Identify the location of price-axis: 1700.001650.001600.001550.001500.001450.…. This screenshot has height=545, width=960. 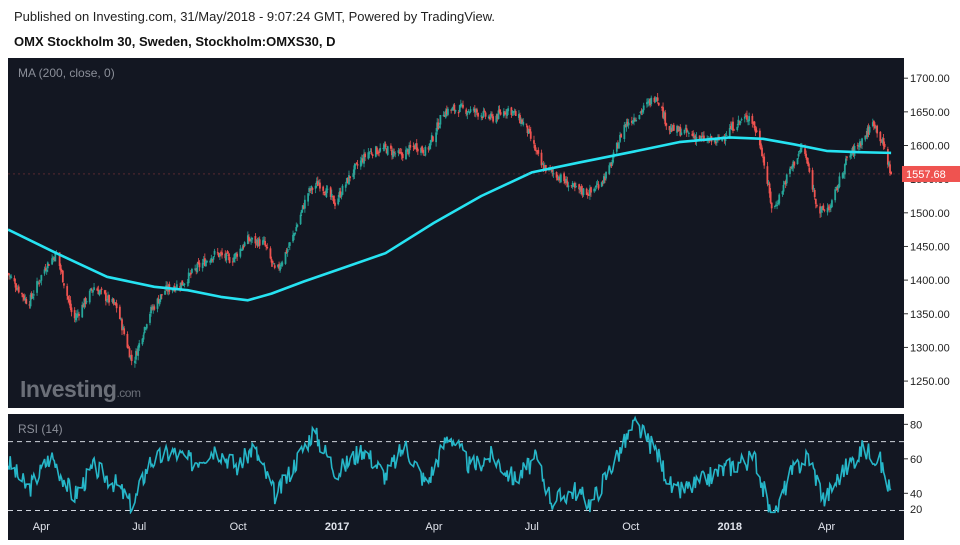
(932, 233).